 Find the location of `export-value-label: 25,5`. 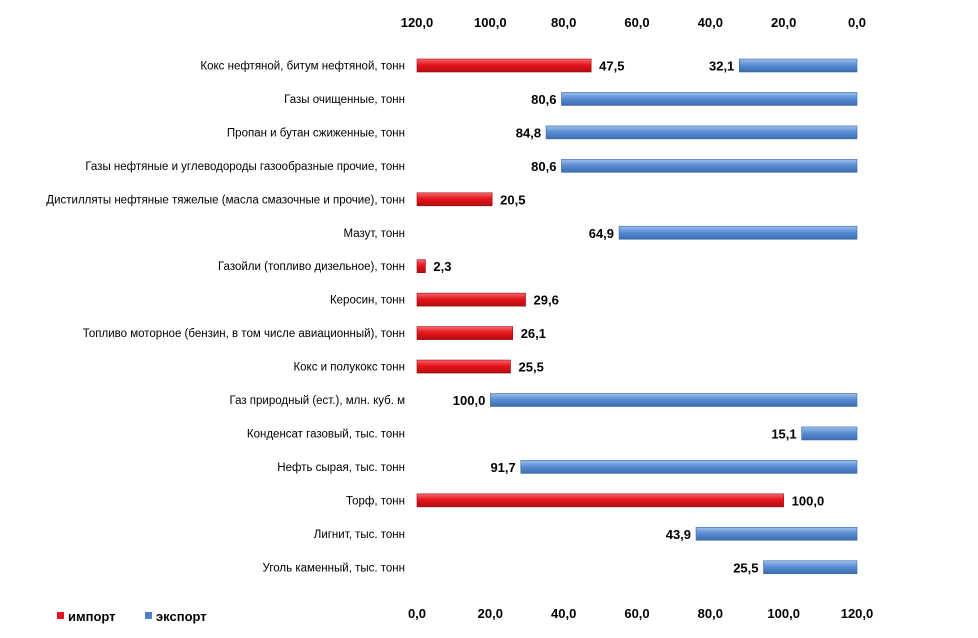

export-value-label: 25,5 is located at coordinates (745, 567).